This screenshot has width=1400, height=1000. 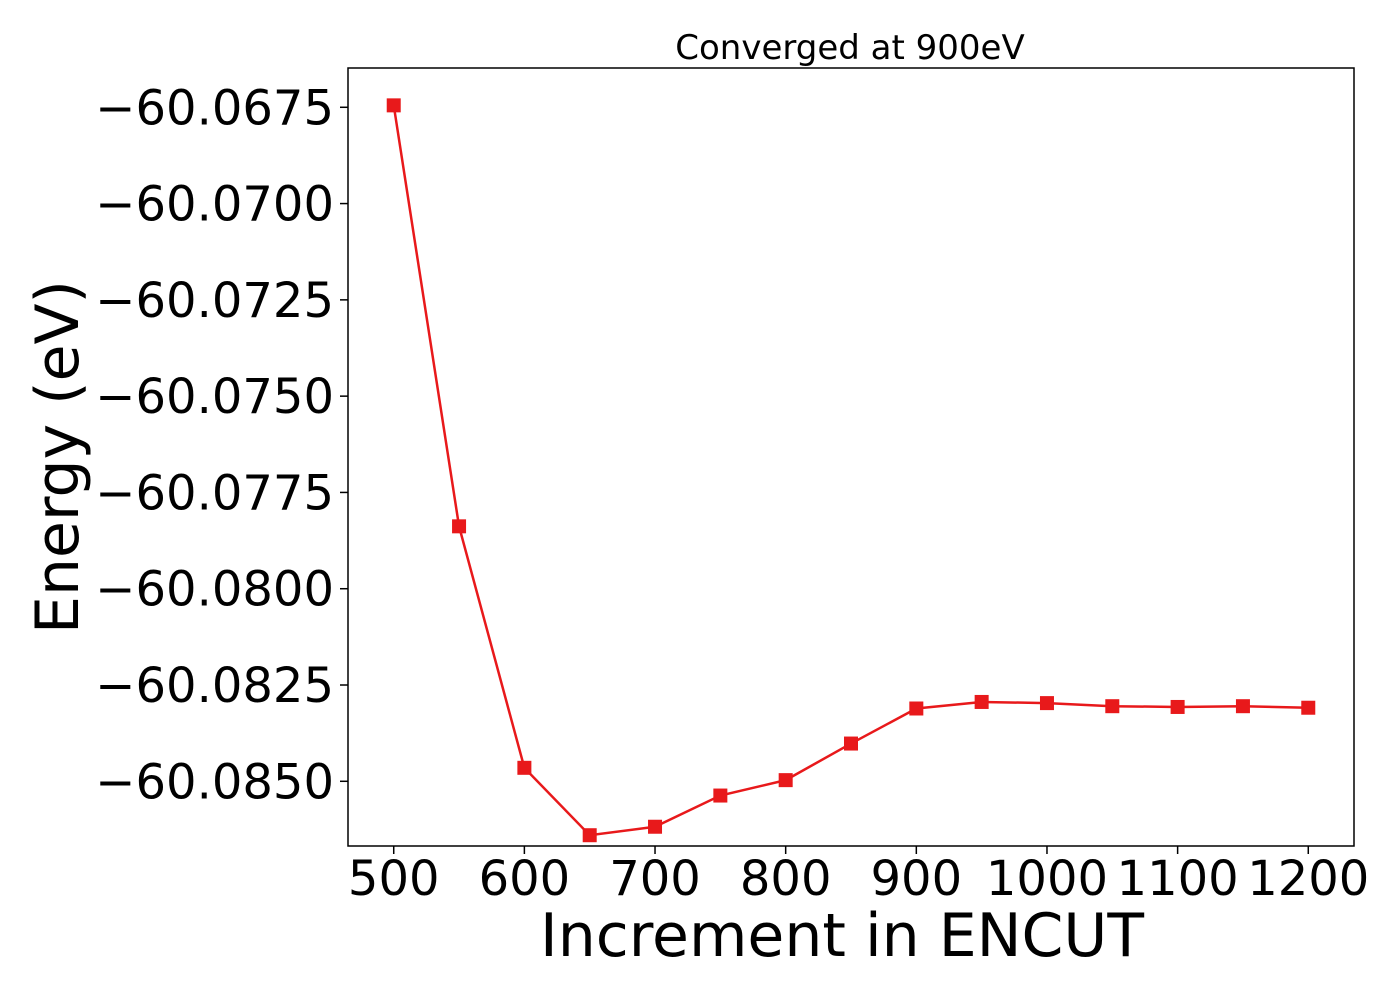 What do you see at coordinates (214, 108) in the screenshot?
I see `y-tick-label: −60.0675` at bounding box center [214, 108].